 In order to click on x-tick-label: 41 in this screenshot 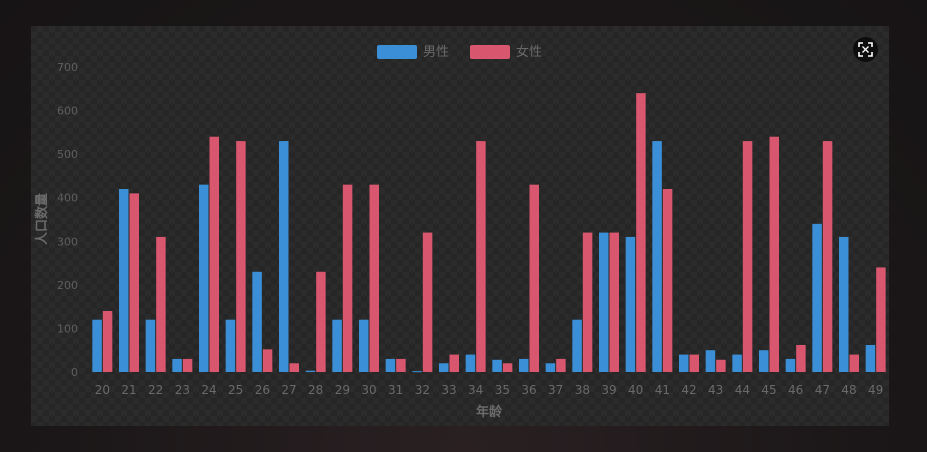, I will do `click(662, 390)`.